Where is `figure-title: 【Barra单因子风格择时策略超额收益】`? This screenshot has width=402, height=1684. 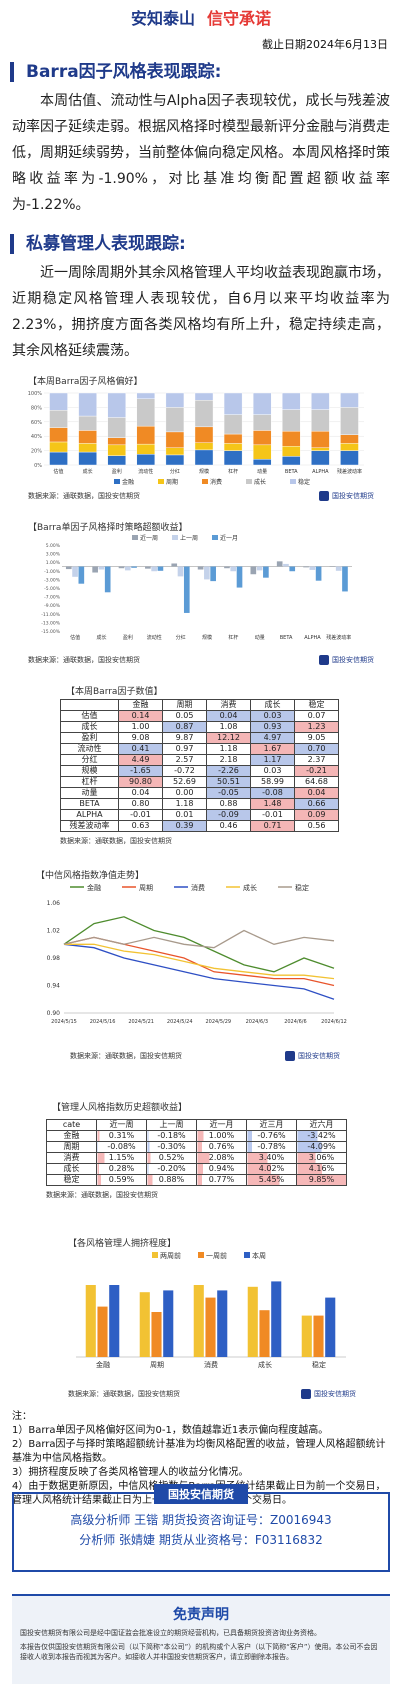 figure-title: 【Barra单因子风格择时策略超额收益】 is located at coordinates (201, 526).